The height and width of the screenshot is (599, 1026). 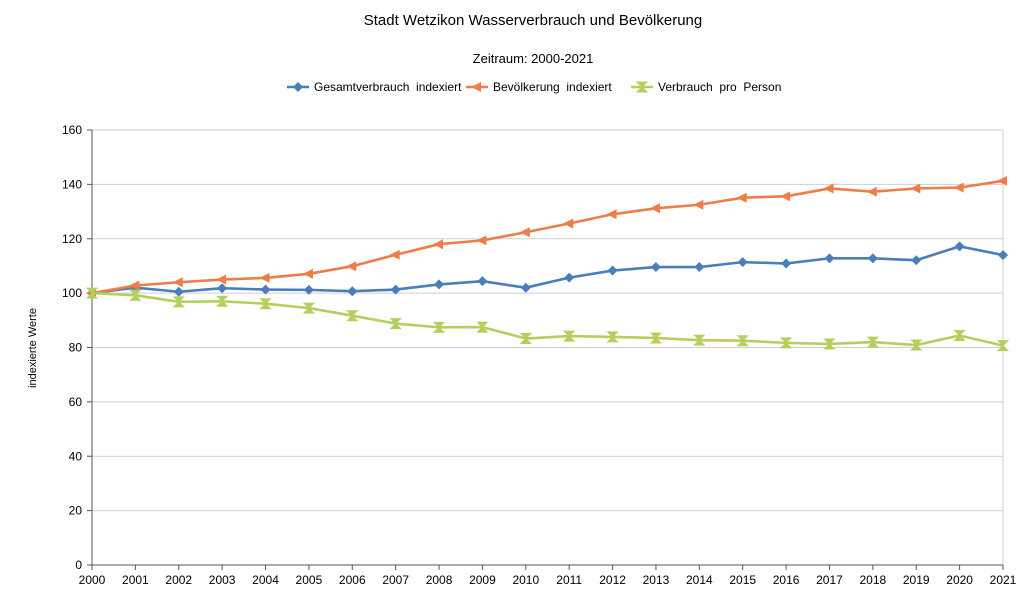 What do you see at coordinates (222, 580) in the screenshot?
I see `x-tick-label: 2003` at bounding box center [222, 580].